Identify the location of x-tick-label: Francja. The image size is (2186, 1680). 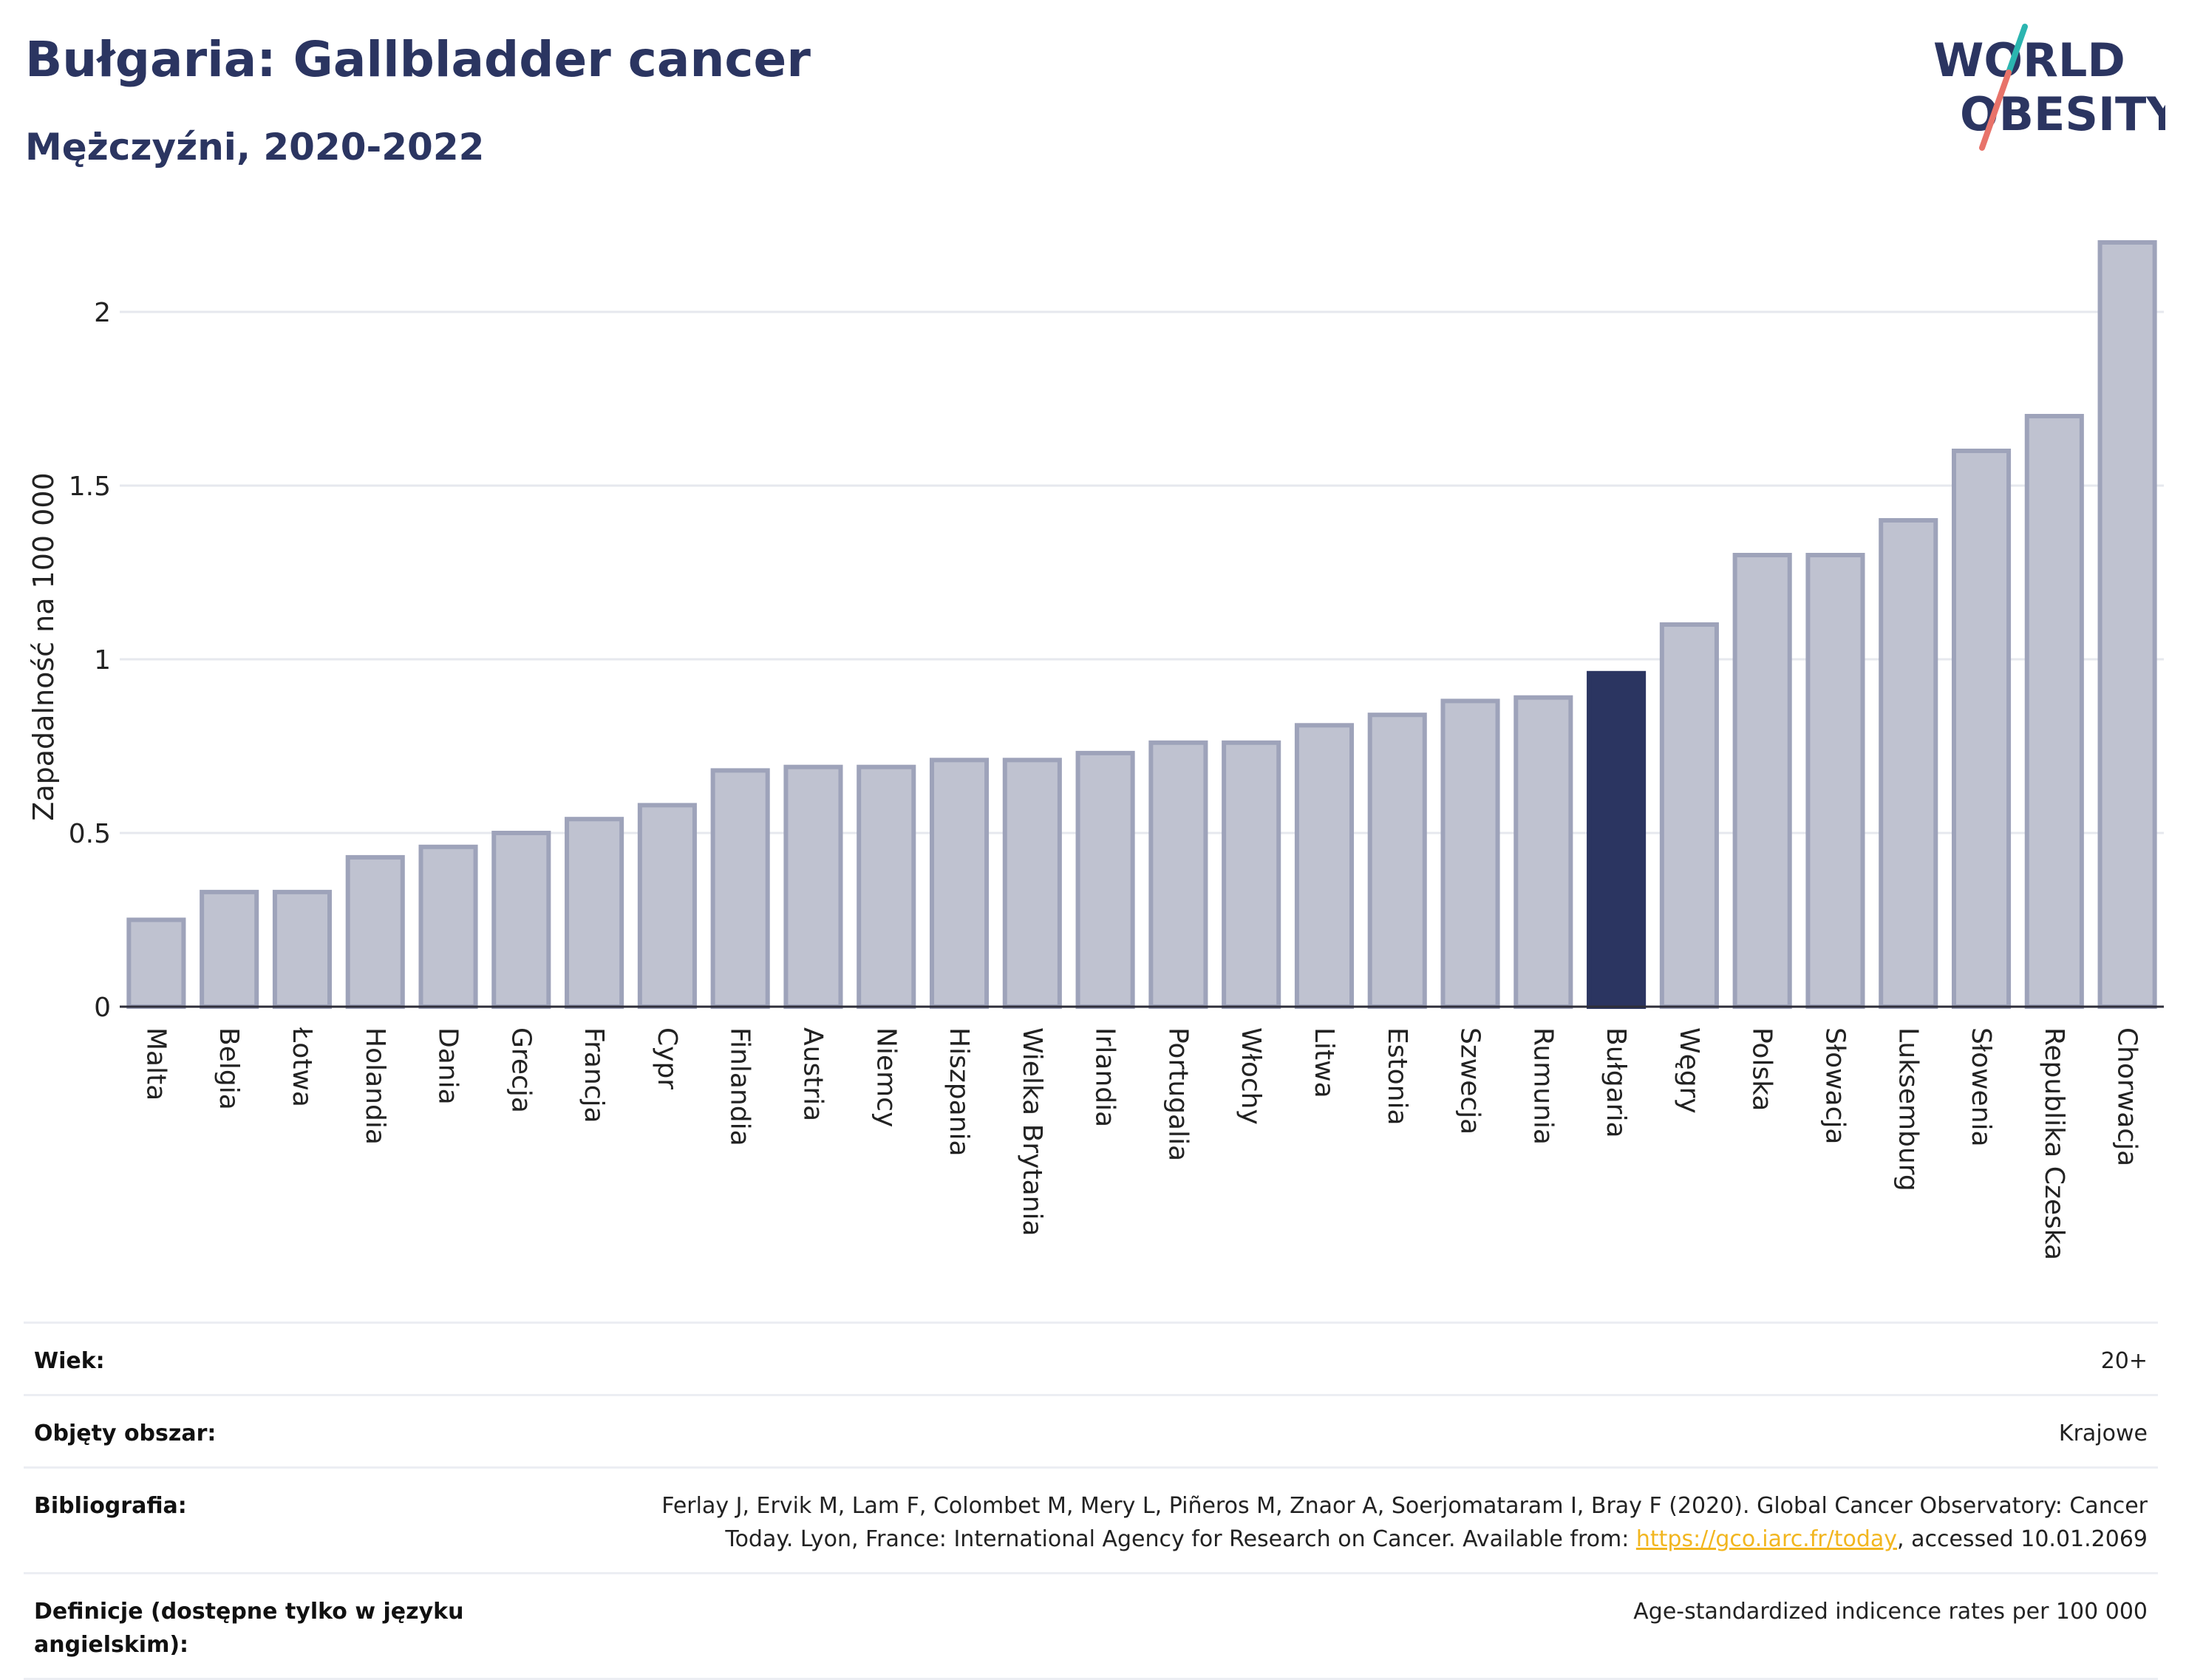
(594, 1075).